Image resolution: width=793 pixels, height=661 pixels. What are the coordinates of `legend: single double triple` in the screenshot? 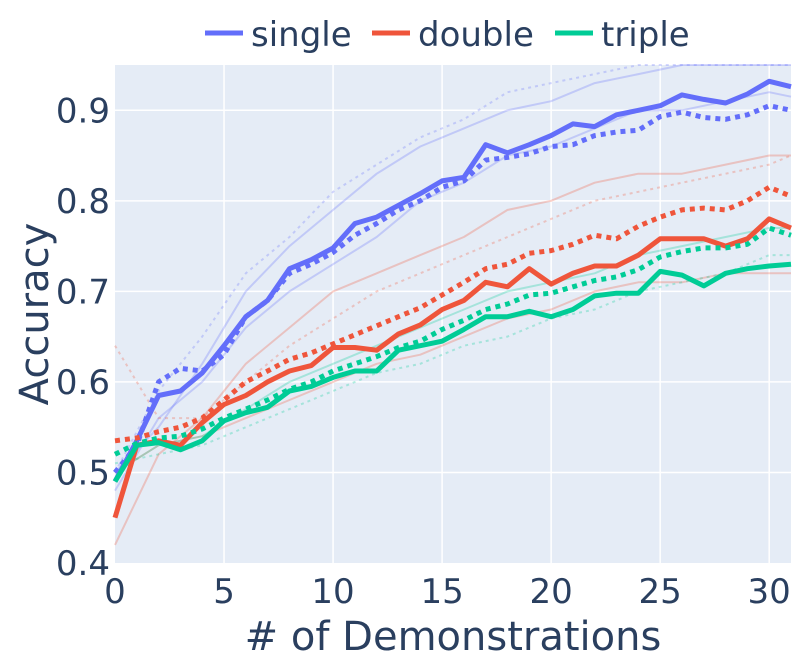 It's located at (447, 35).